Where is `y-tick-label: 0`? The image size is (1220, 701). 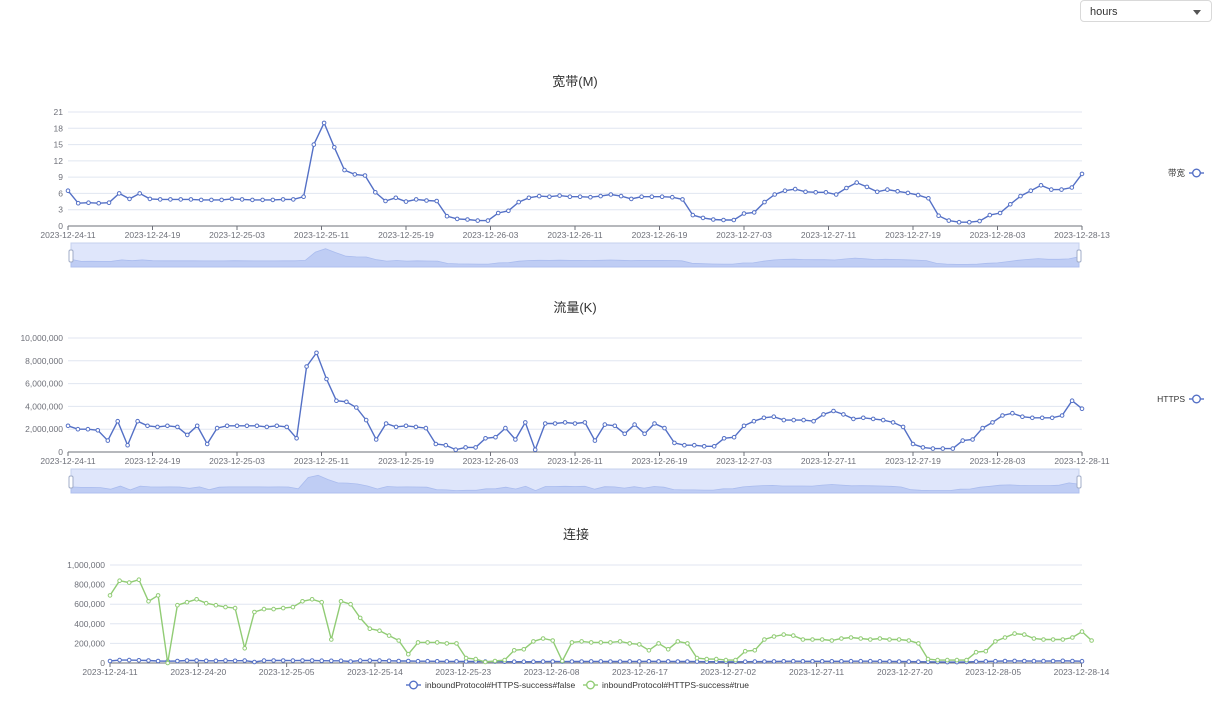 y-tick-label: 0 is located at coordinates (102, 663).